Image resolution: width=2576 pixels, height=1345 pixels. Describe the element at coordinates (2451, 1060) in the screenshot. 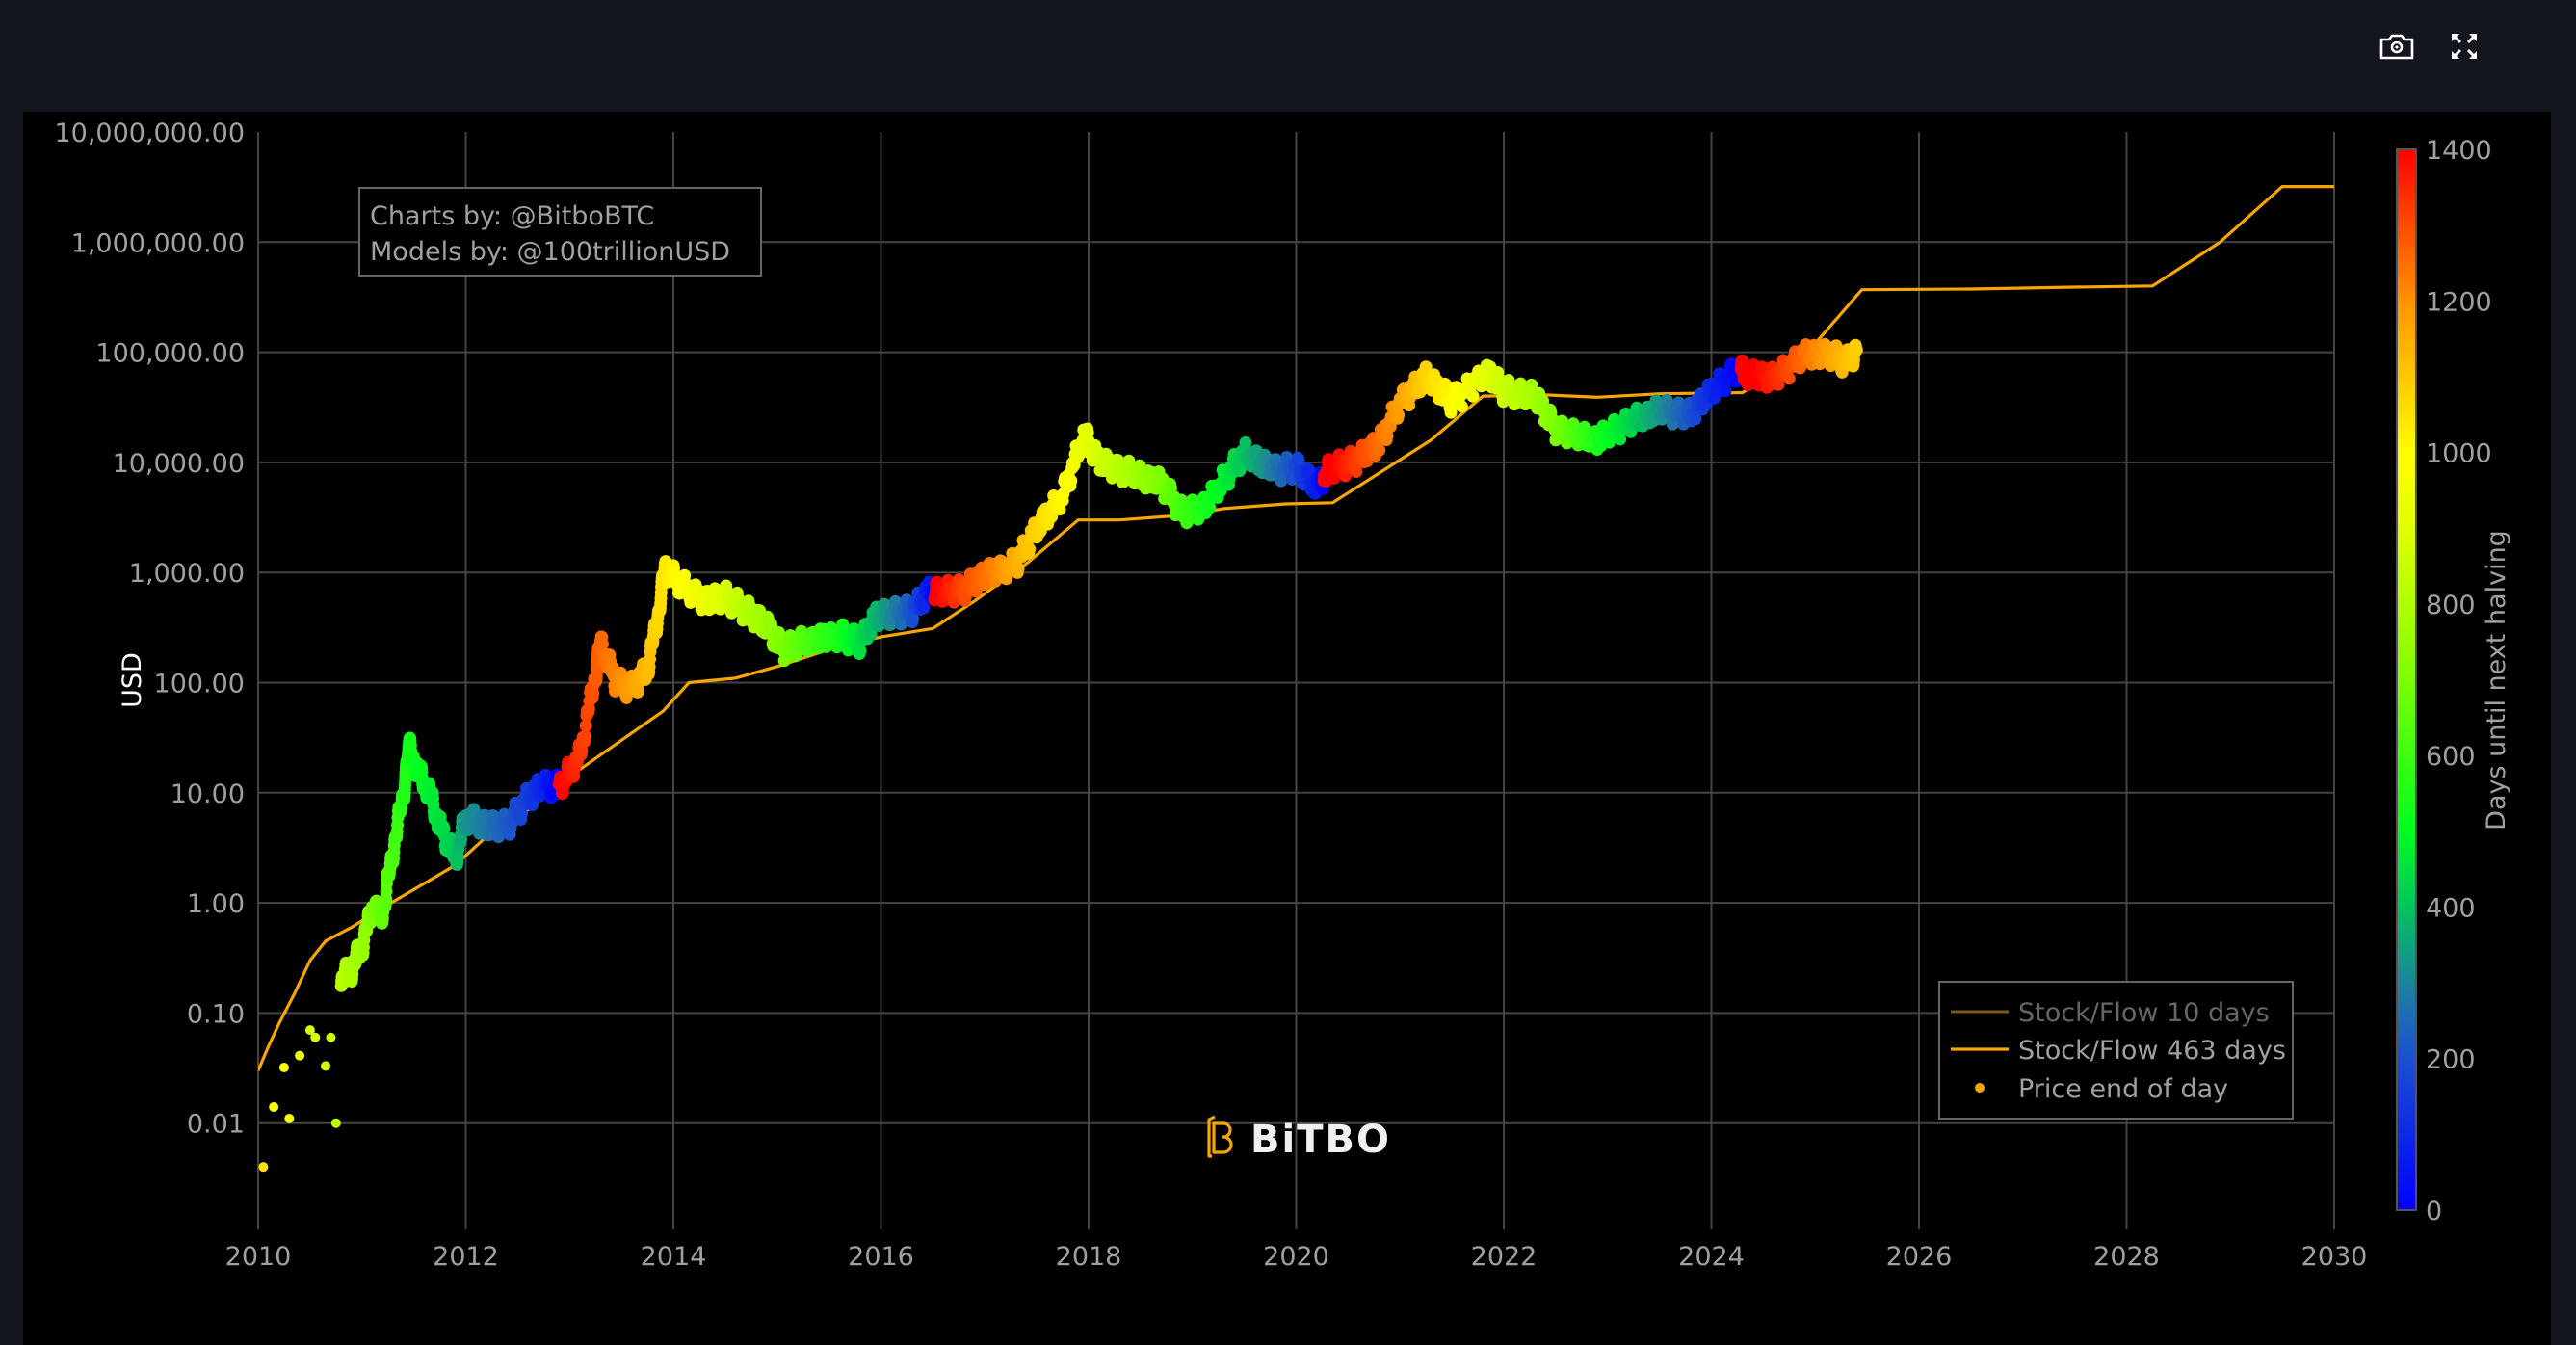

I see `colorbar-tick-label: 200` at that location.